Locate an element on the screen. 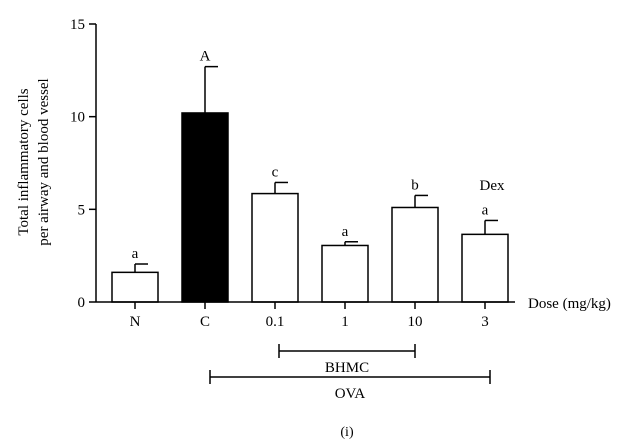  y-axis: 0 5 10 15 is located at coordinates (83, 164).